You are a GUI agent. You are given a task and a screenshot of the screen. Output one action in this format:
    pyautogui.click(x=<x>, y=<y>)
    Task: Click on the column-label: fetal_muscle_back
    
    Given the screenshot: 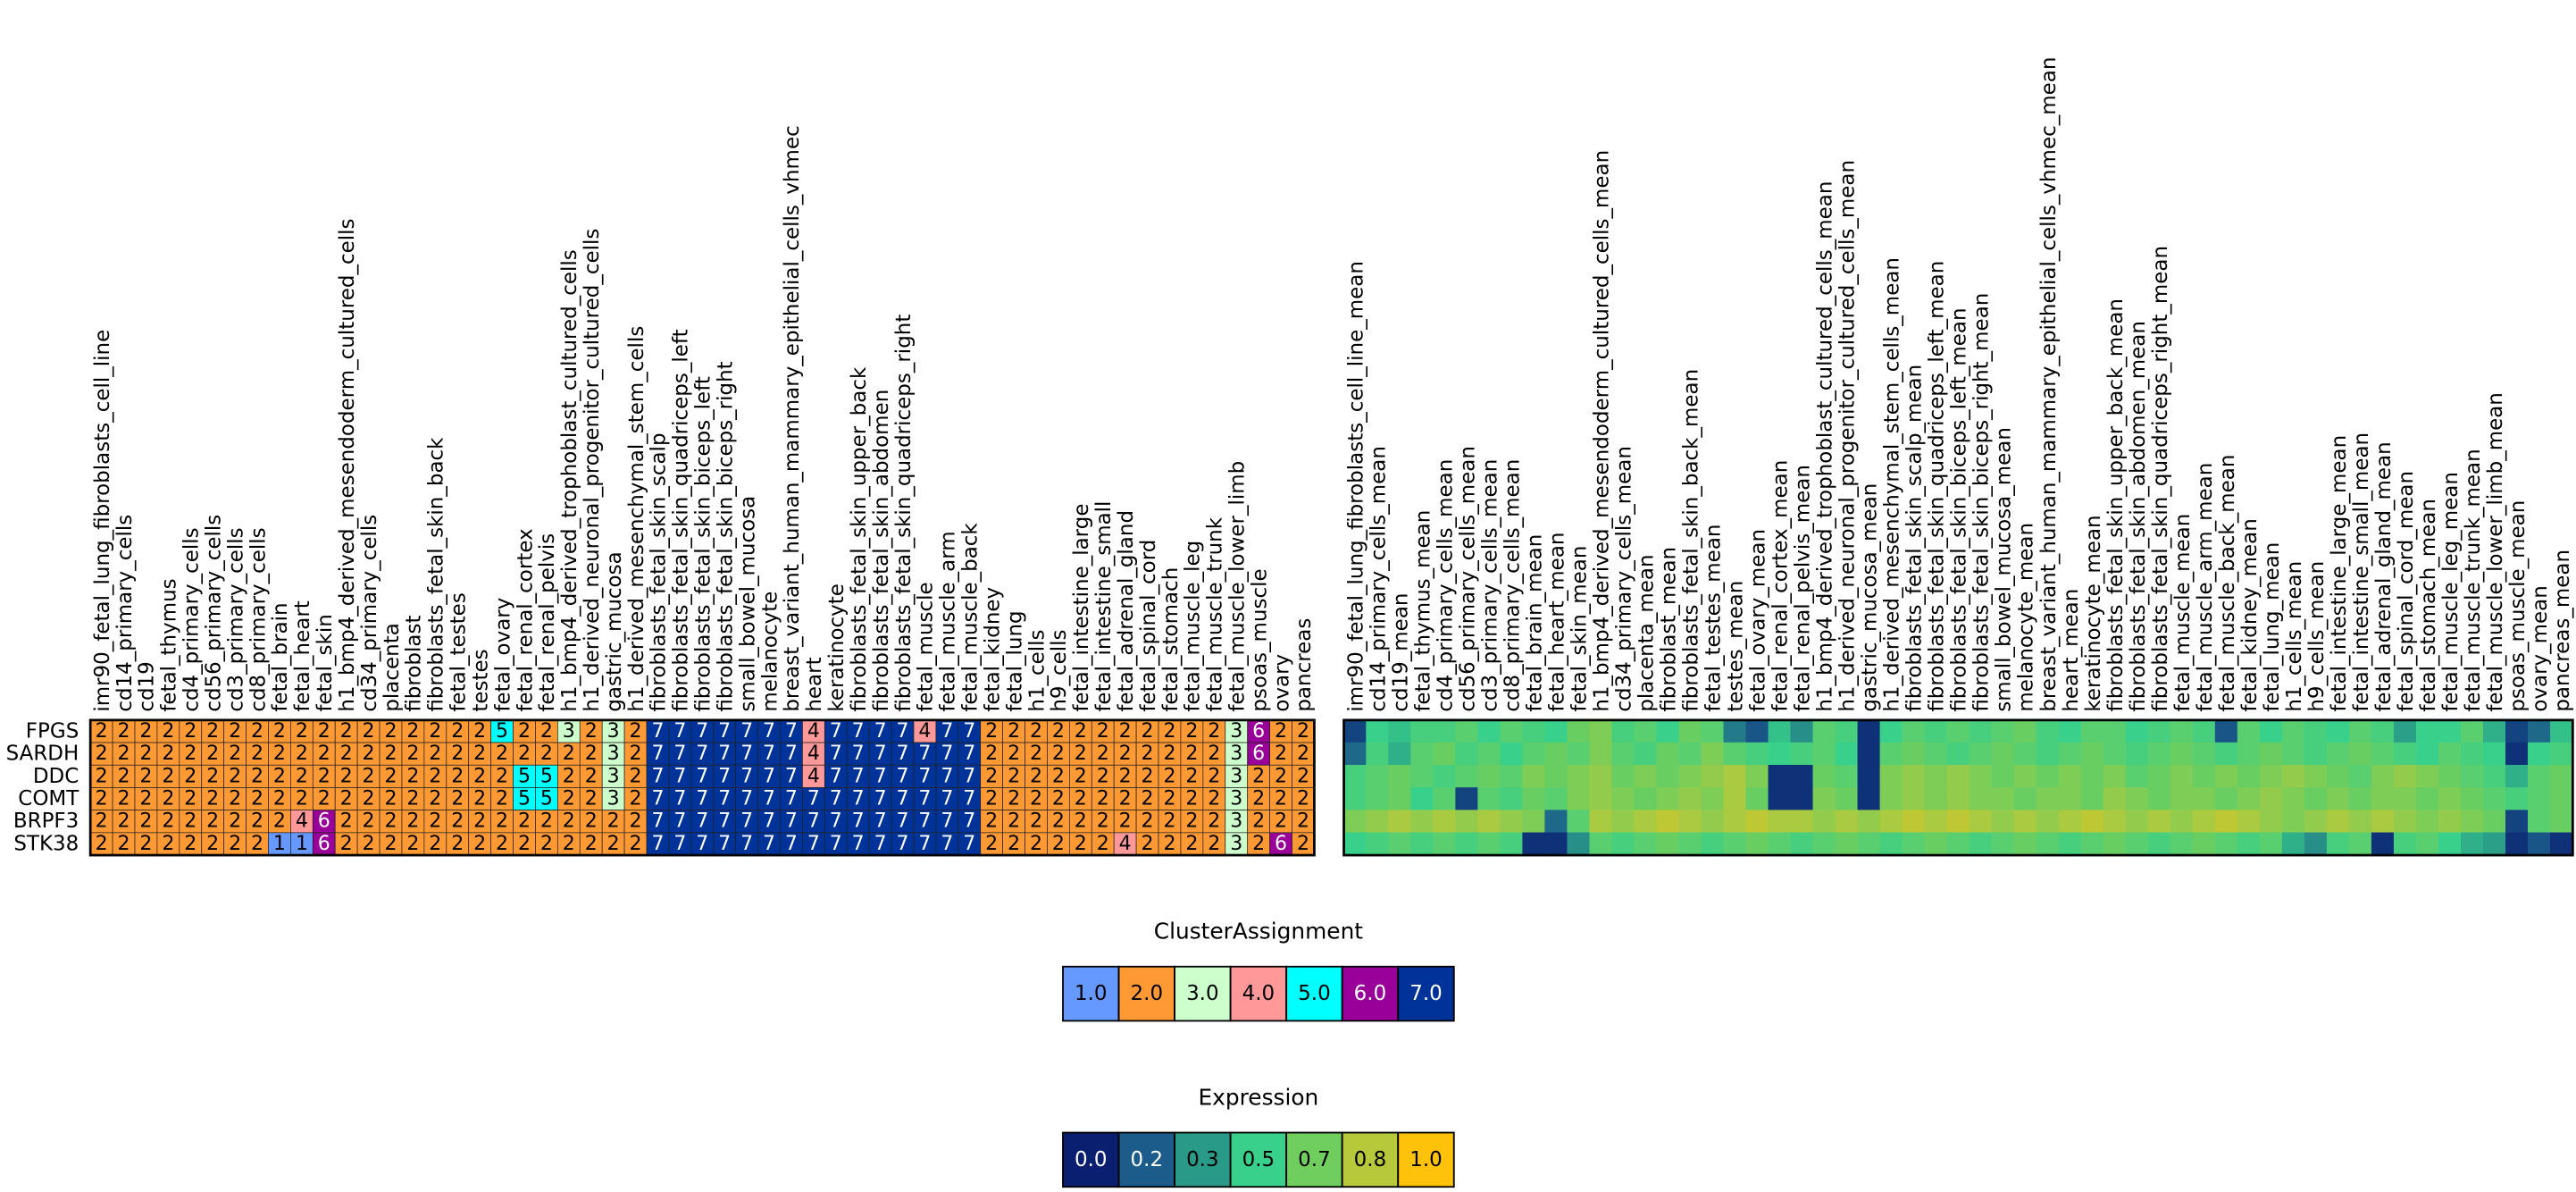 What is the action you would take?
    pyautogui.click(x=971, y=618)
    